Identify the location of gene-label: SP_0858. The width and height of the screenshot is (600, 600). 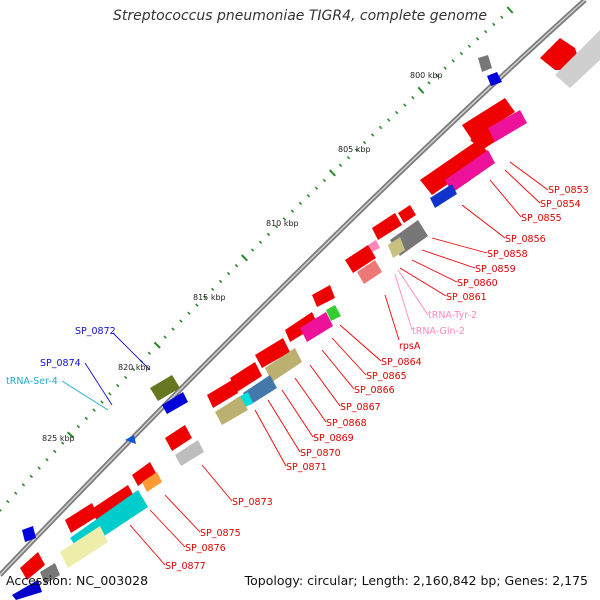
(507, 254).